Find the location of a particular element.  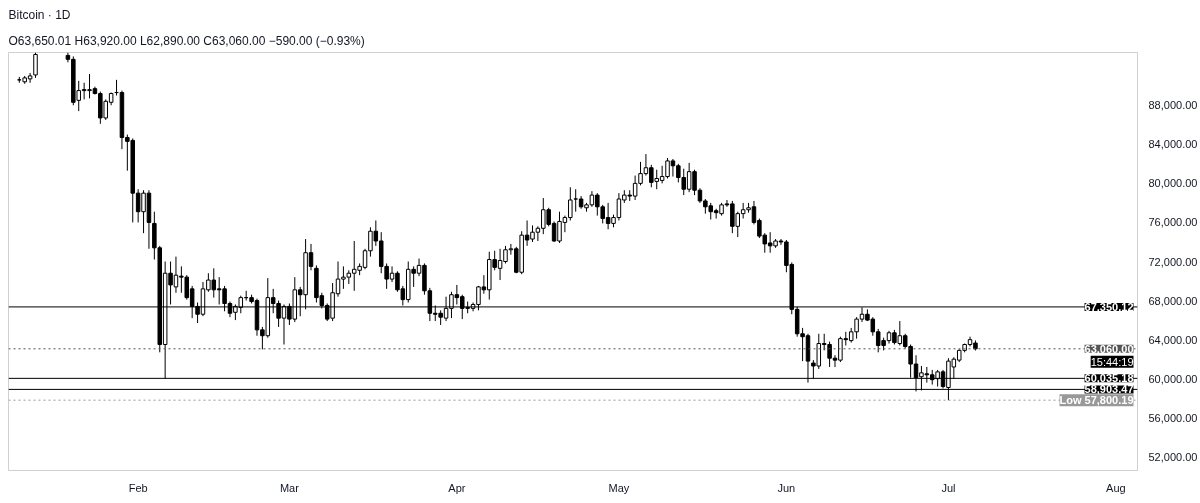

ref-line-label: Low 57,800.19 is located at coordinates (1096, 400).